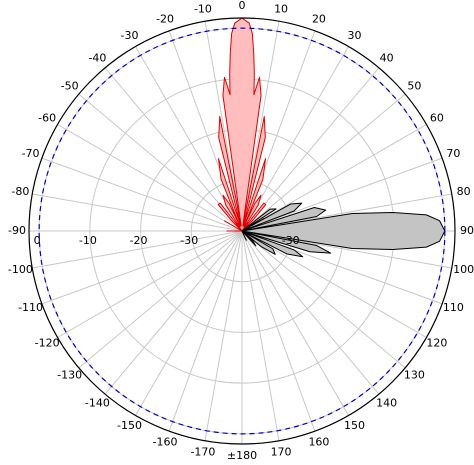 The width and height of the screenshot is (474, 465). What do you see at coordinates (281, 452) in the screenshot?
I see `angle-tick-label: 170` at bounding box center [281, 452].